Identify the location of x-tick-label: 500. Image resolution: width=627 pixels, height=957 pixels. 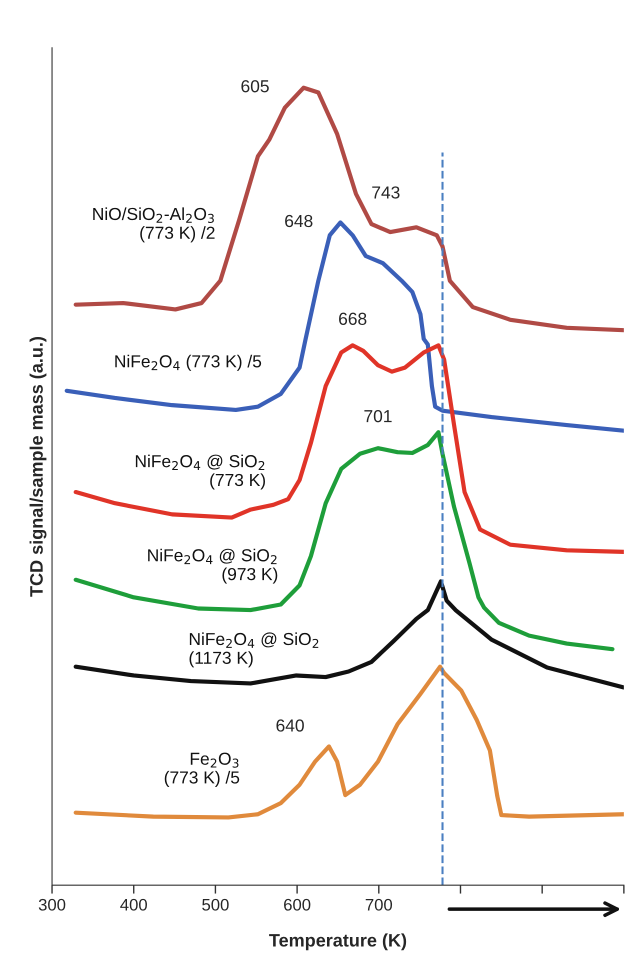
(215, 904).